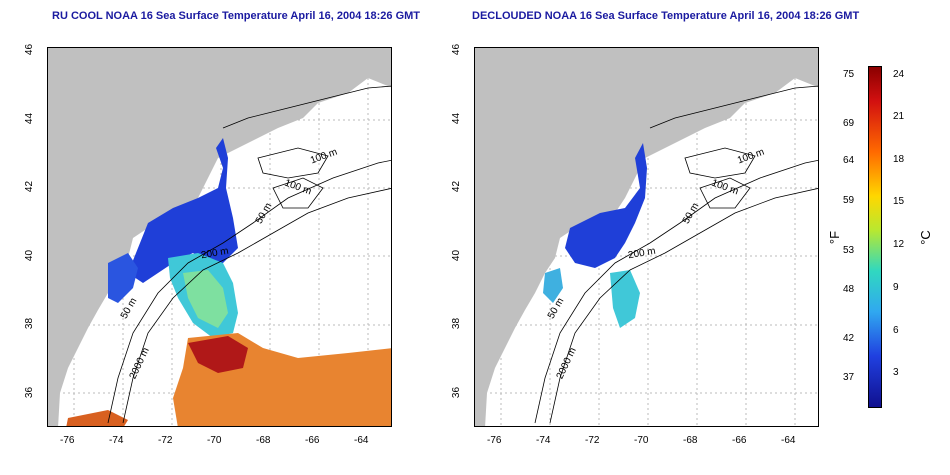 This screenshot has width=950, height=475. What do you see at coordinates (849, 289) in the screenshot?
I see `fahrenheit-tick: 48` at bounding box center [849, 289].